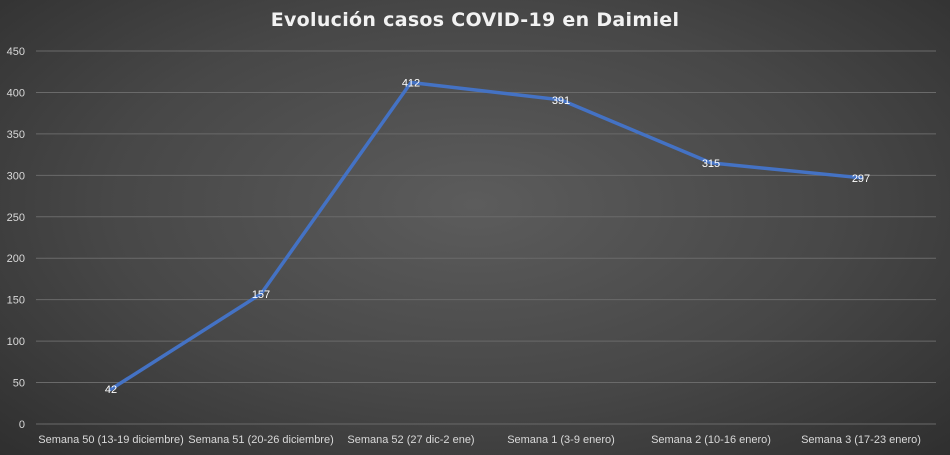  I want to click on data-label: 157, so click(261, 295).